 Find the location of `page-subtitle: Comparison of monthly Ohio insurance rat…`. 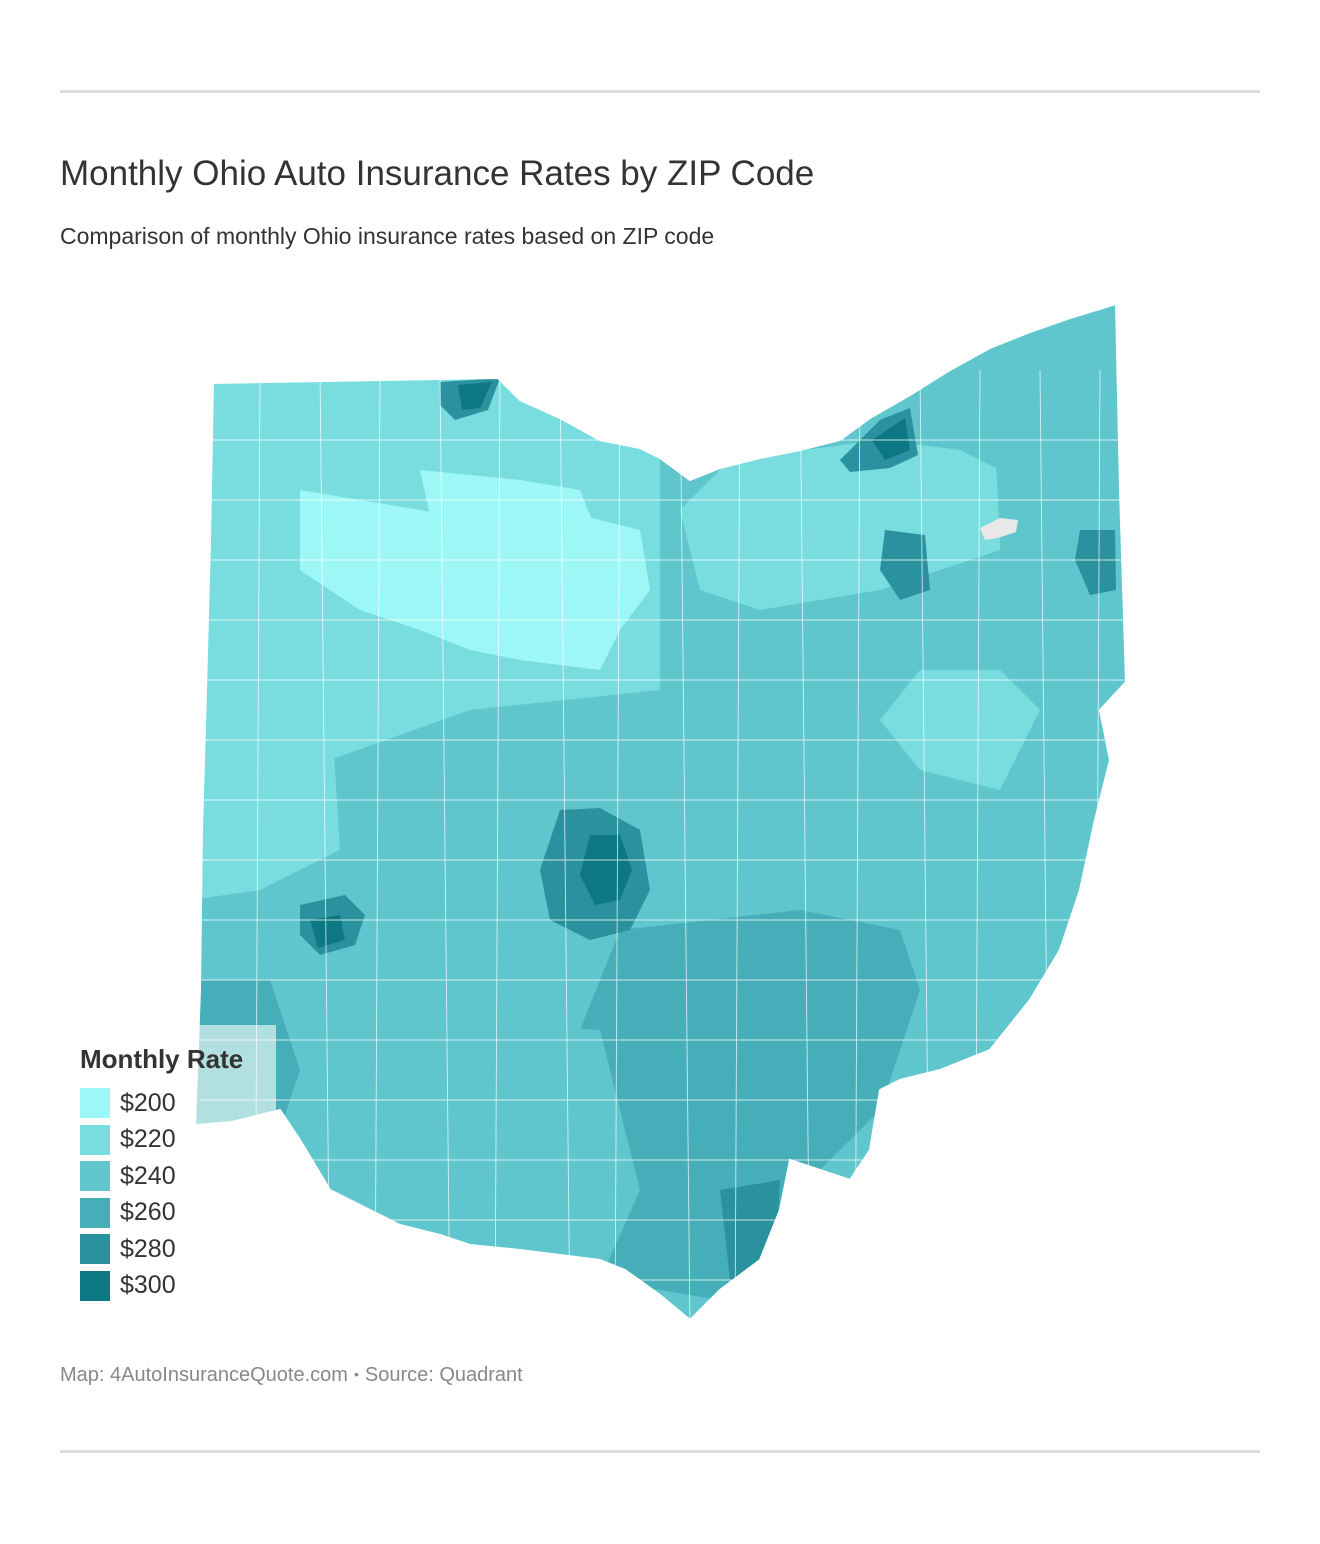

page-subtitle: Comparison of monthly Ohio insurance rat… is located at coordinates (387, 236).